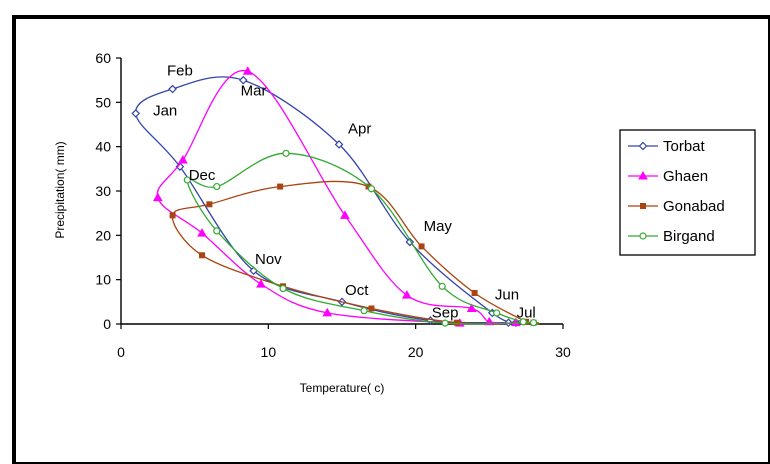 Image resolution: width=770 pixels, height=464 pixels. I want to click on month-label: Feb, so click(180, 71).